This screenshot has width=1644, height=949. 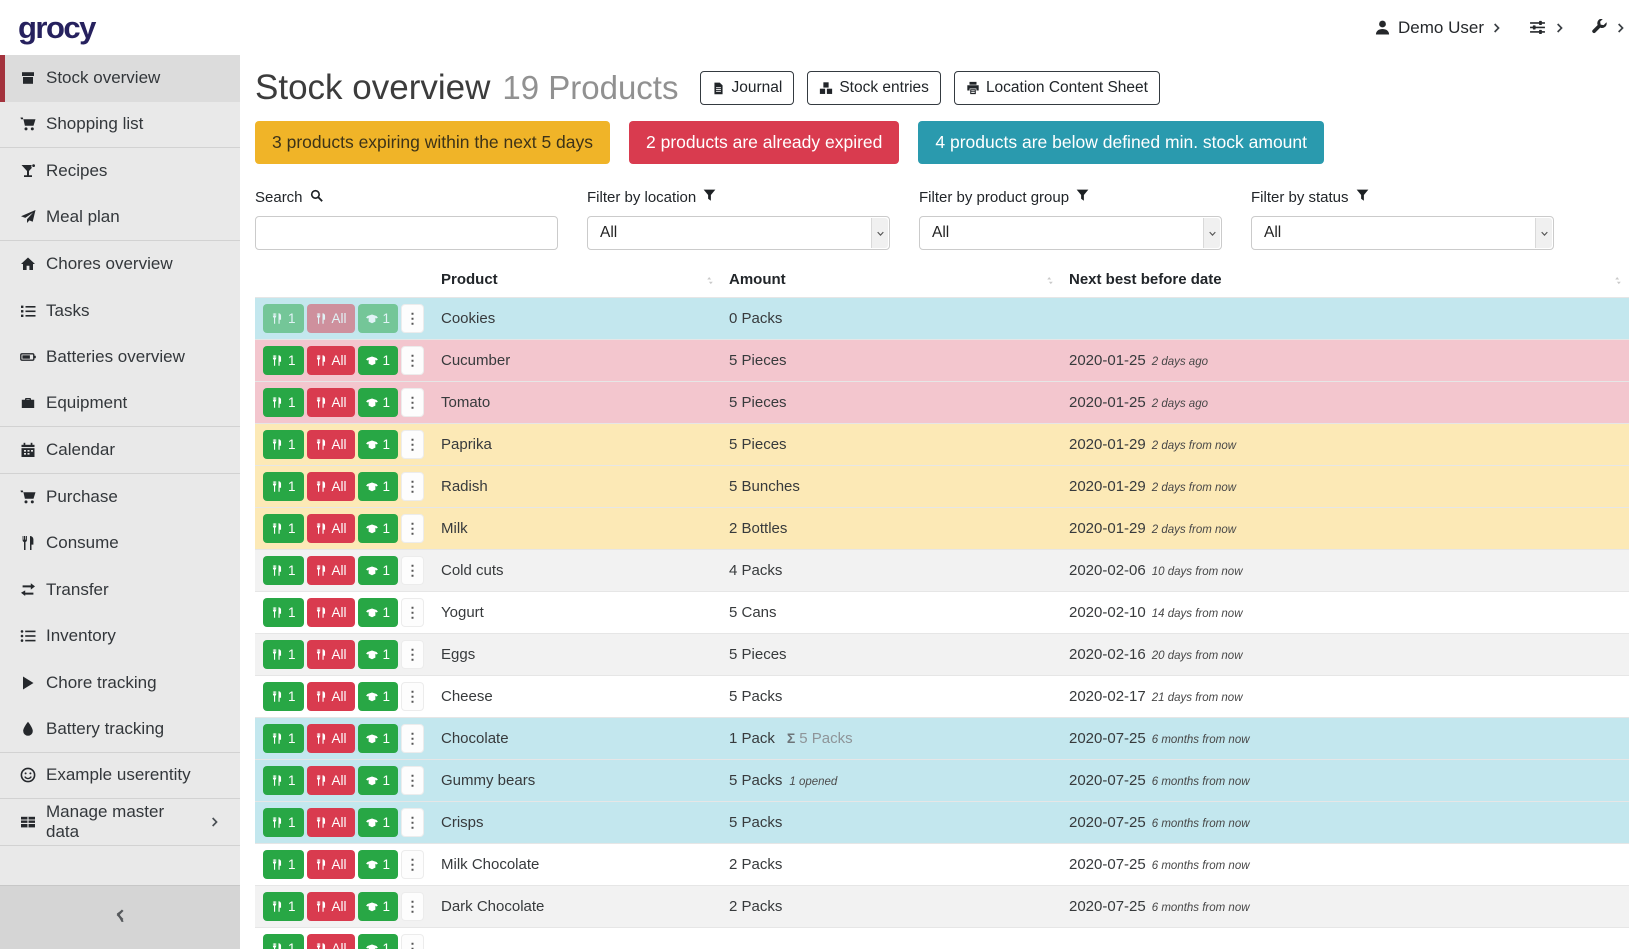 I want to click on product-name: Yogurt, so click(x=462, y=612).